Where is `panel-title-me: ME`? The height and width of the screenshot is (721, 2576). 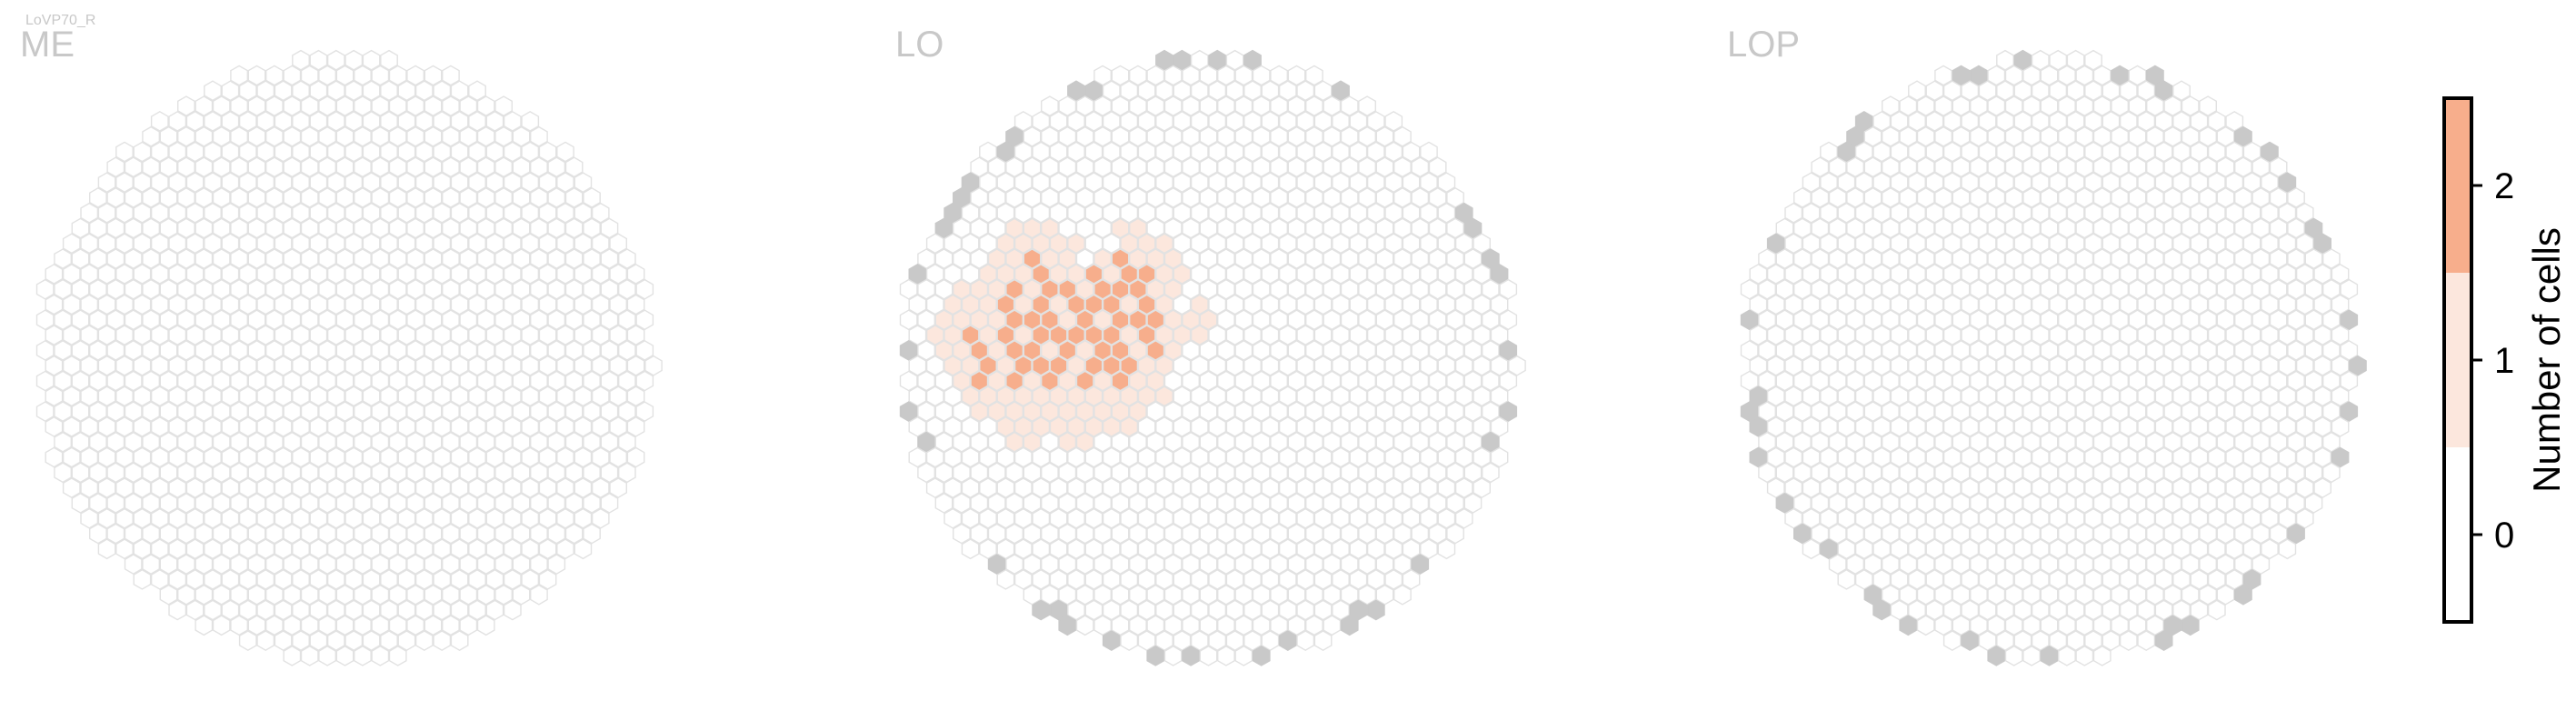 panel-title-me: ME is located at coordinates (48, 45).